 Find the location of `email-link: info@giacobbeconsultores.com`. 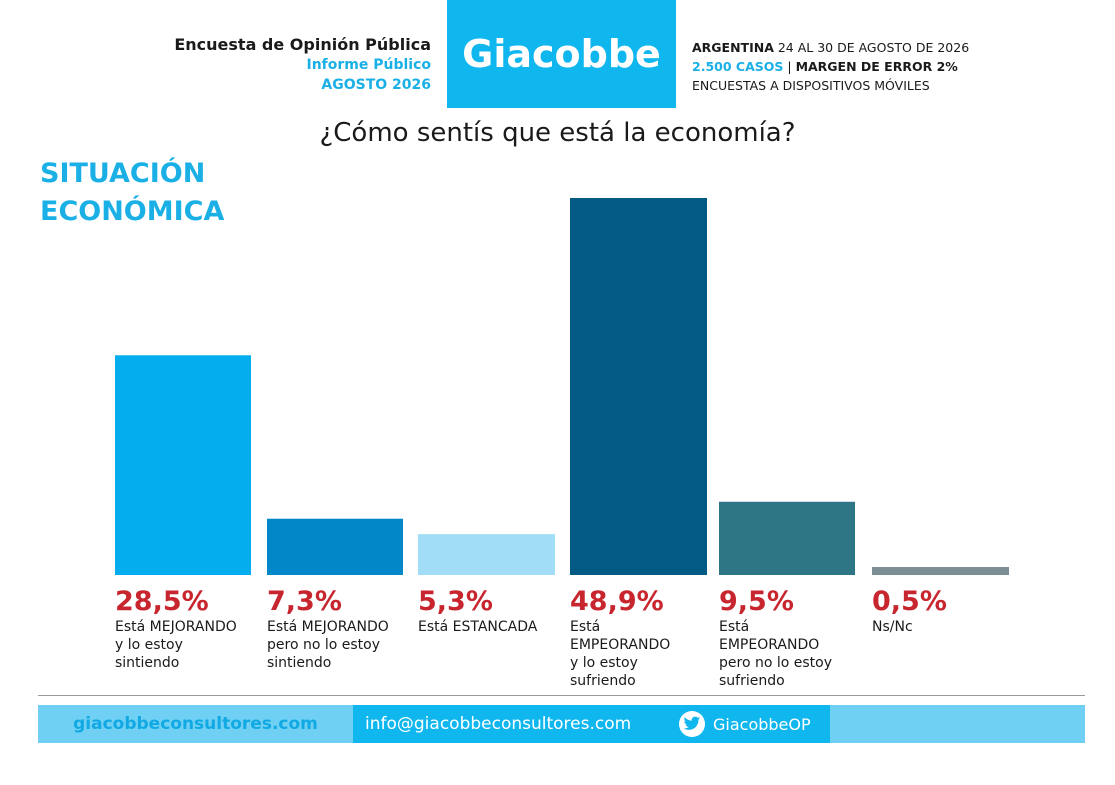

email-link: info@giacobbeconsultores.com is located at coordinates (509, 724).